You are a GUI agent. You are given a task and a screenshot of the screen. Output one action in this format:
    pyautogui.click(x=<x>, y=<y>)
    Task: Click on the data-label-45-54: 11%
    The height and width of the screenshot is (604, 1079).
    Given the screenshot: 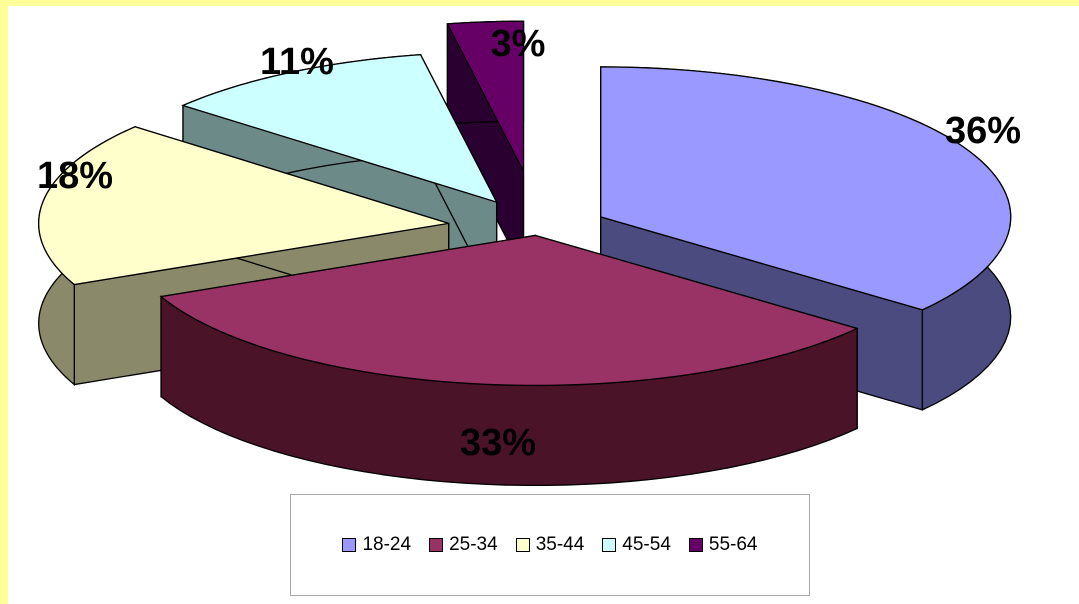 What is the action you would take?
    pyautogui.click(x=297, y=62)
    